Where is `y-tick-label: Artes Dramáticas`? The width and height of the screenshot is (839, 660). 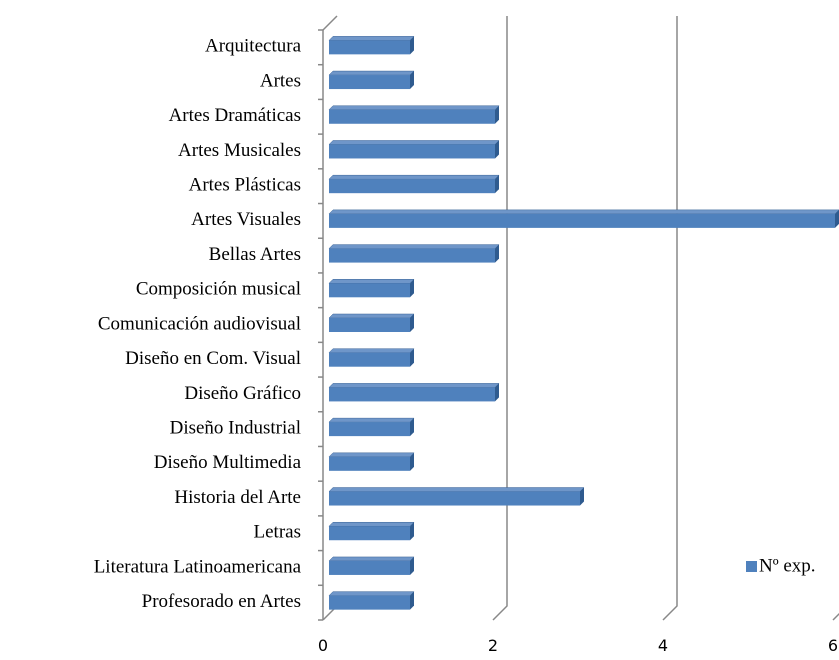 y-tick-label: Artes Dramáticas is located at coordinates (235, 115).